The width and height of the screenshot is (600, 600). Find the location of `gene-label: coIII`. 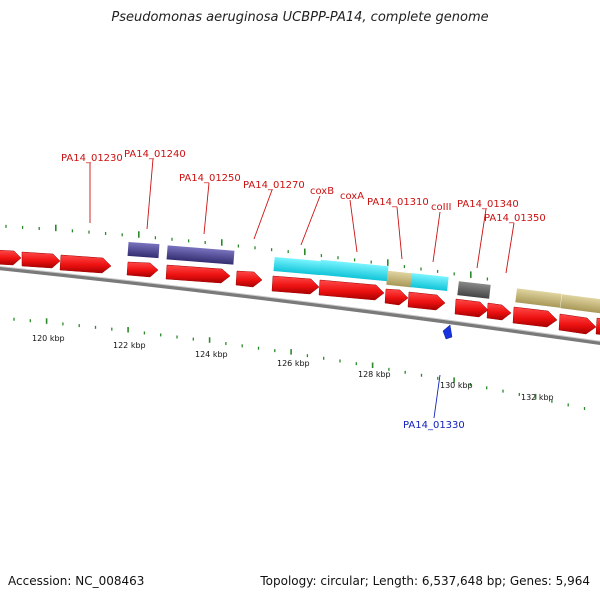

gene-label: coIII is located at coordinates (441, 207).